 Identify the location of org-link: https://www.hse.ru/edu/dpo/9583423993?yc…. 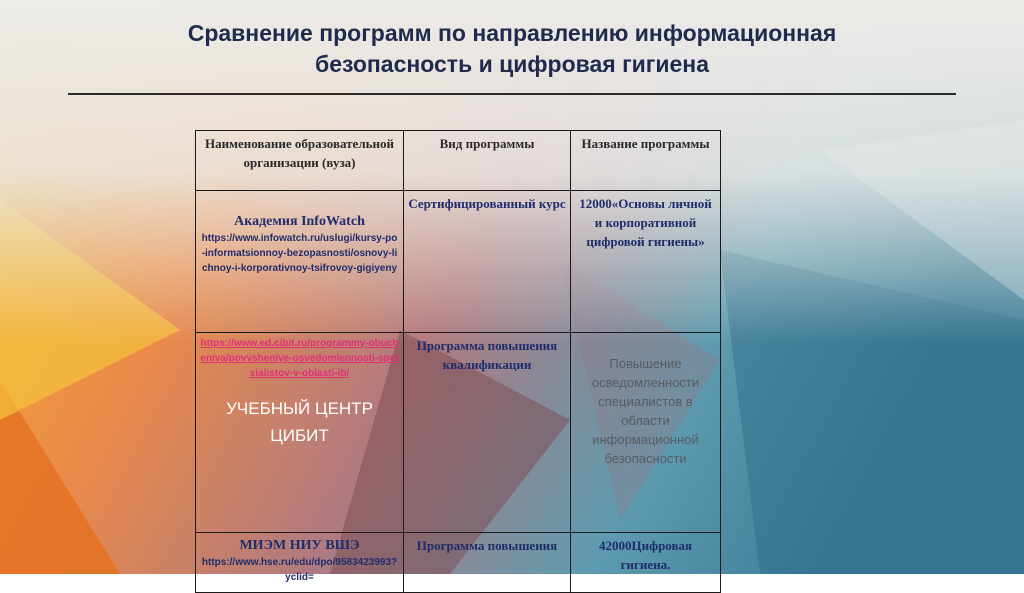
(299, 570).